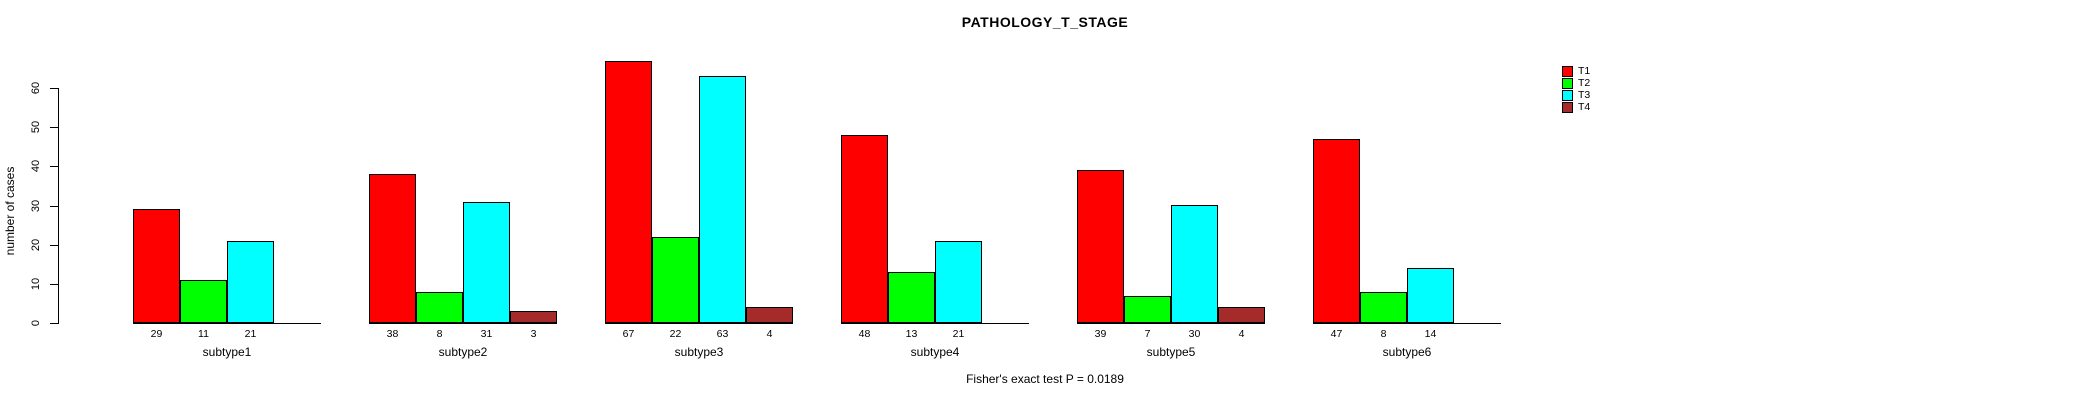 The width and height of the screenshot is (2090, 400). Describe the element at coordinates (958, 282) in the screenshot. I see `bar-subtype4-T3` at that location.